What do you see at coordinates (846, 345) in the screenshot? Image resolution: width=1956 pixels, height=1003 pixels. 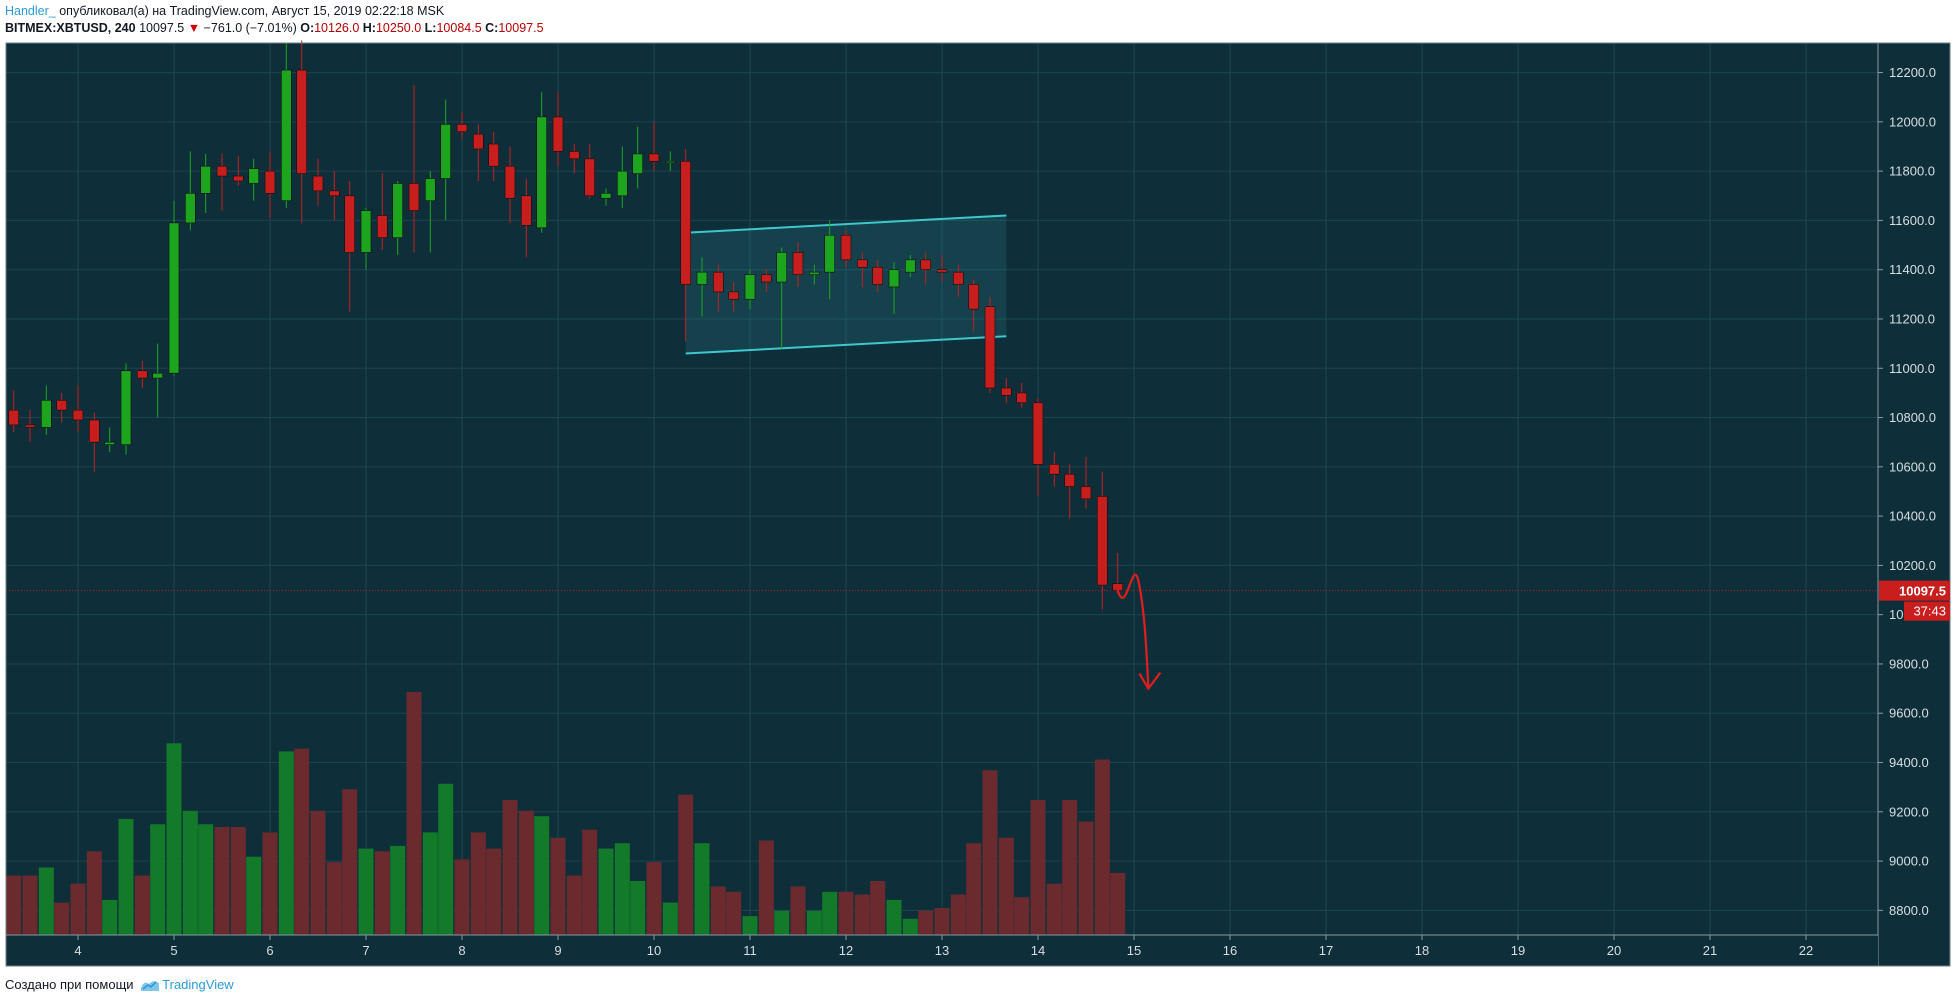 I see `channel-lower-line` at bounding box center [846, 345].